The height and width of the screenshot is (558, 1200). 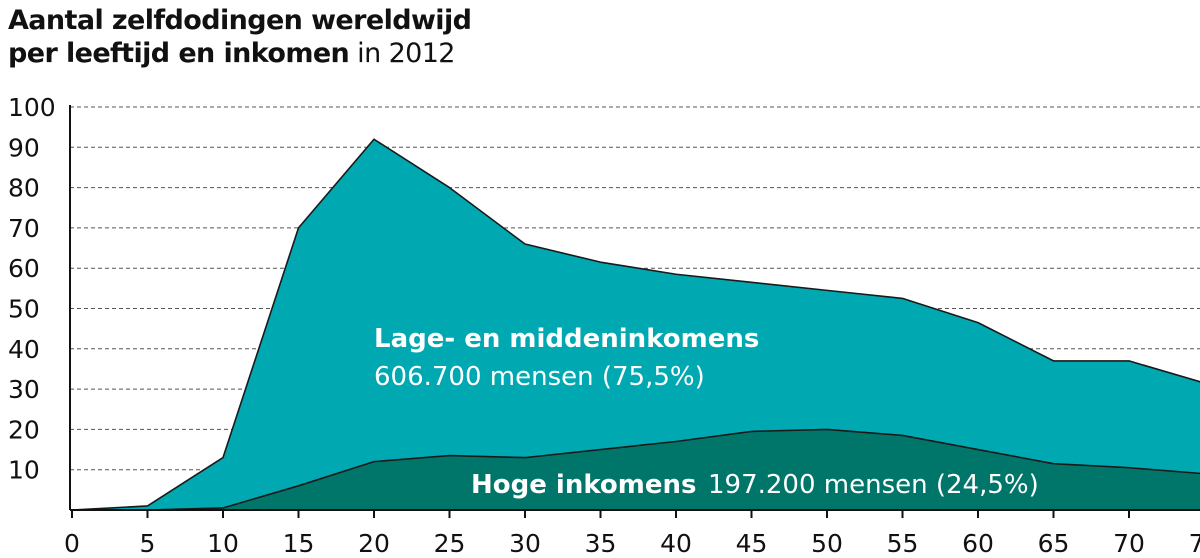 I want to click on x-tick-label: 45, so click(x=752, y=543).